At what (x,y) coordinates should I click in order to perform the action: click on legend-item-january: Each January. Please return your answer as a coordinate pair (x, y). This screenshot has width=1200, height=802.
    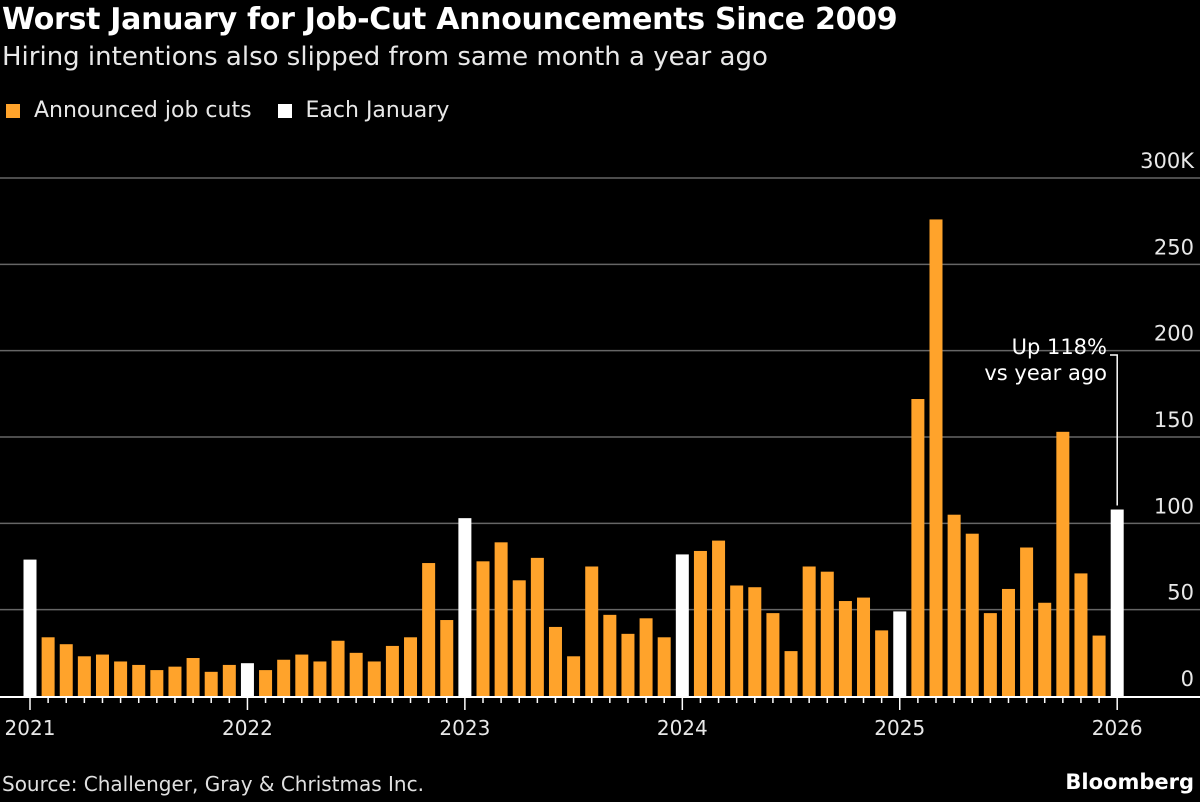
    Looking at the image, I should click on (363, 110).